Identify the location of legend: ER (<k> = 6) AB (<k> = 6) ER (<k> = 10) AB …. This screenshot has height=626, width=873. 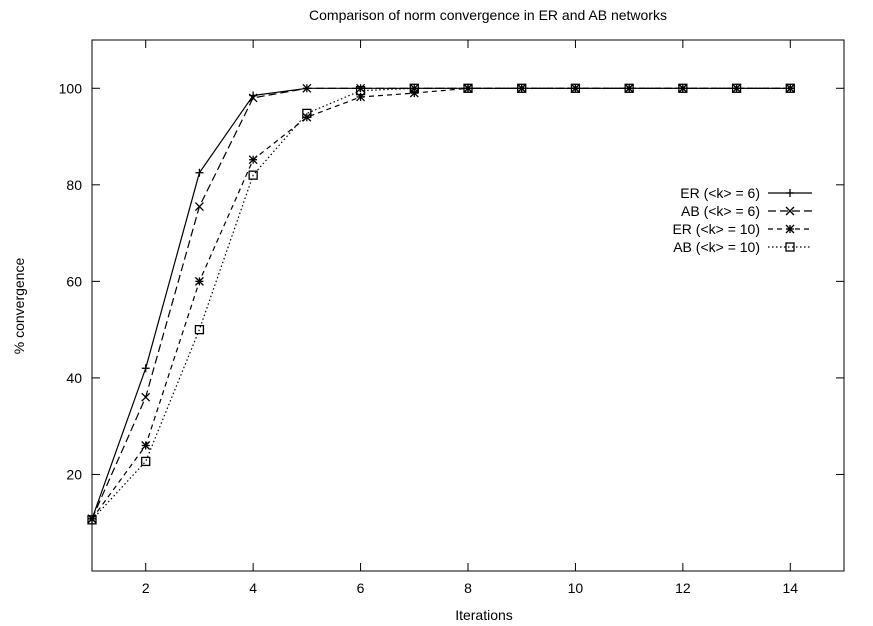
(742, 220).